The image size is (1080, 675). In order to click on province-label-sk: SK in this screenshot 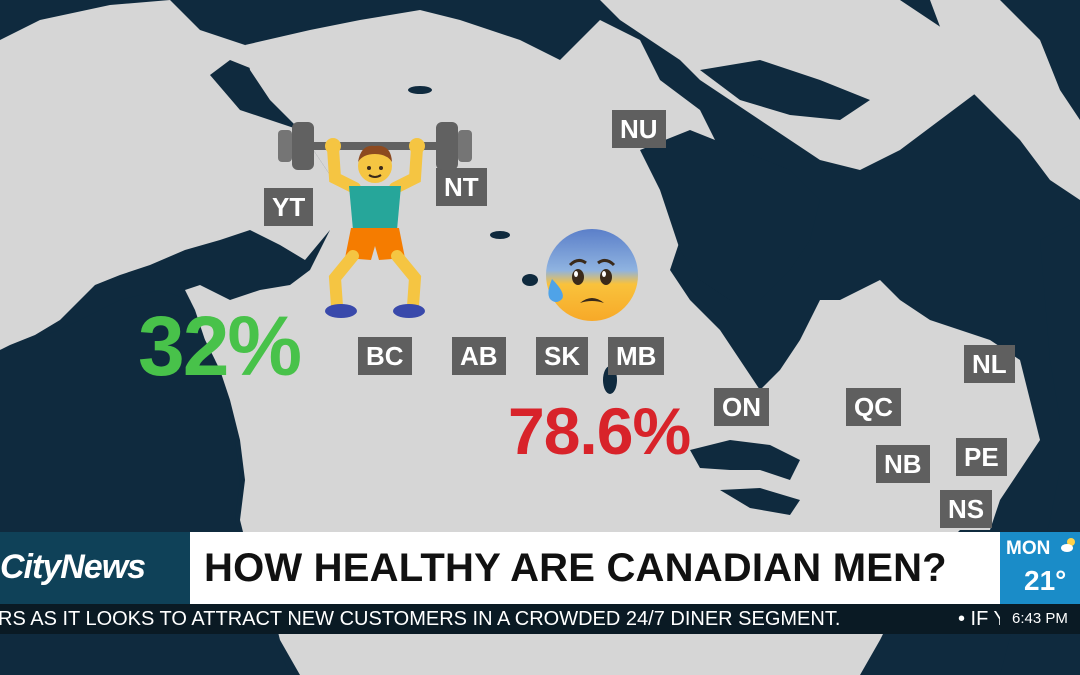, I will do `click(562, 356)`.